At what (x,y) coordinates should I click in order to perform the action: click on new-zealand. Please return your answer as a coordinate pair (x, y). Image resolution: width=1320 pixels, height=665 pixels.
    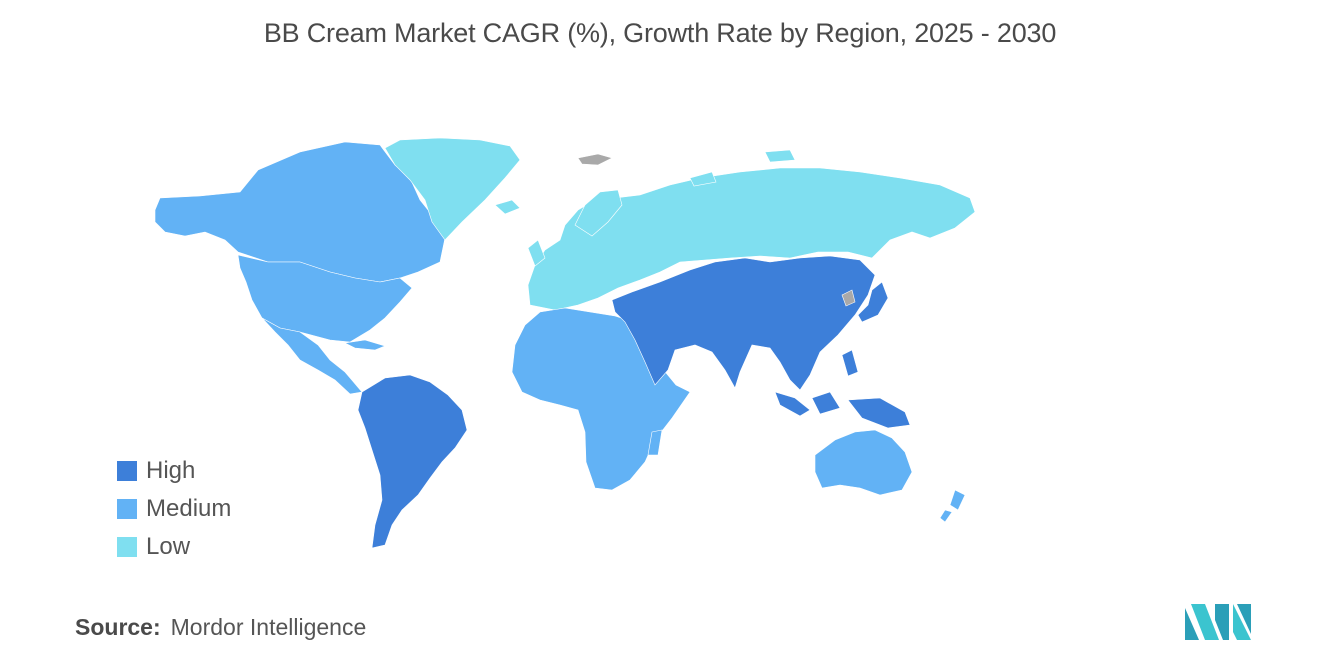
    Looking at the image, I should click on (952, 506).